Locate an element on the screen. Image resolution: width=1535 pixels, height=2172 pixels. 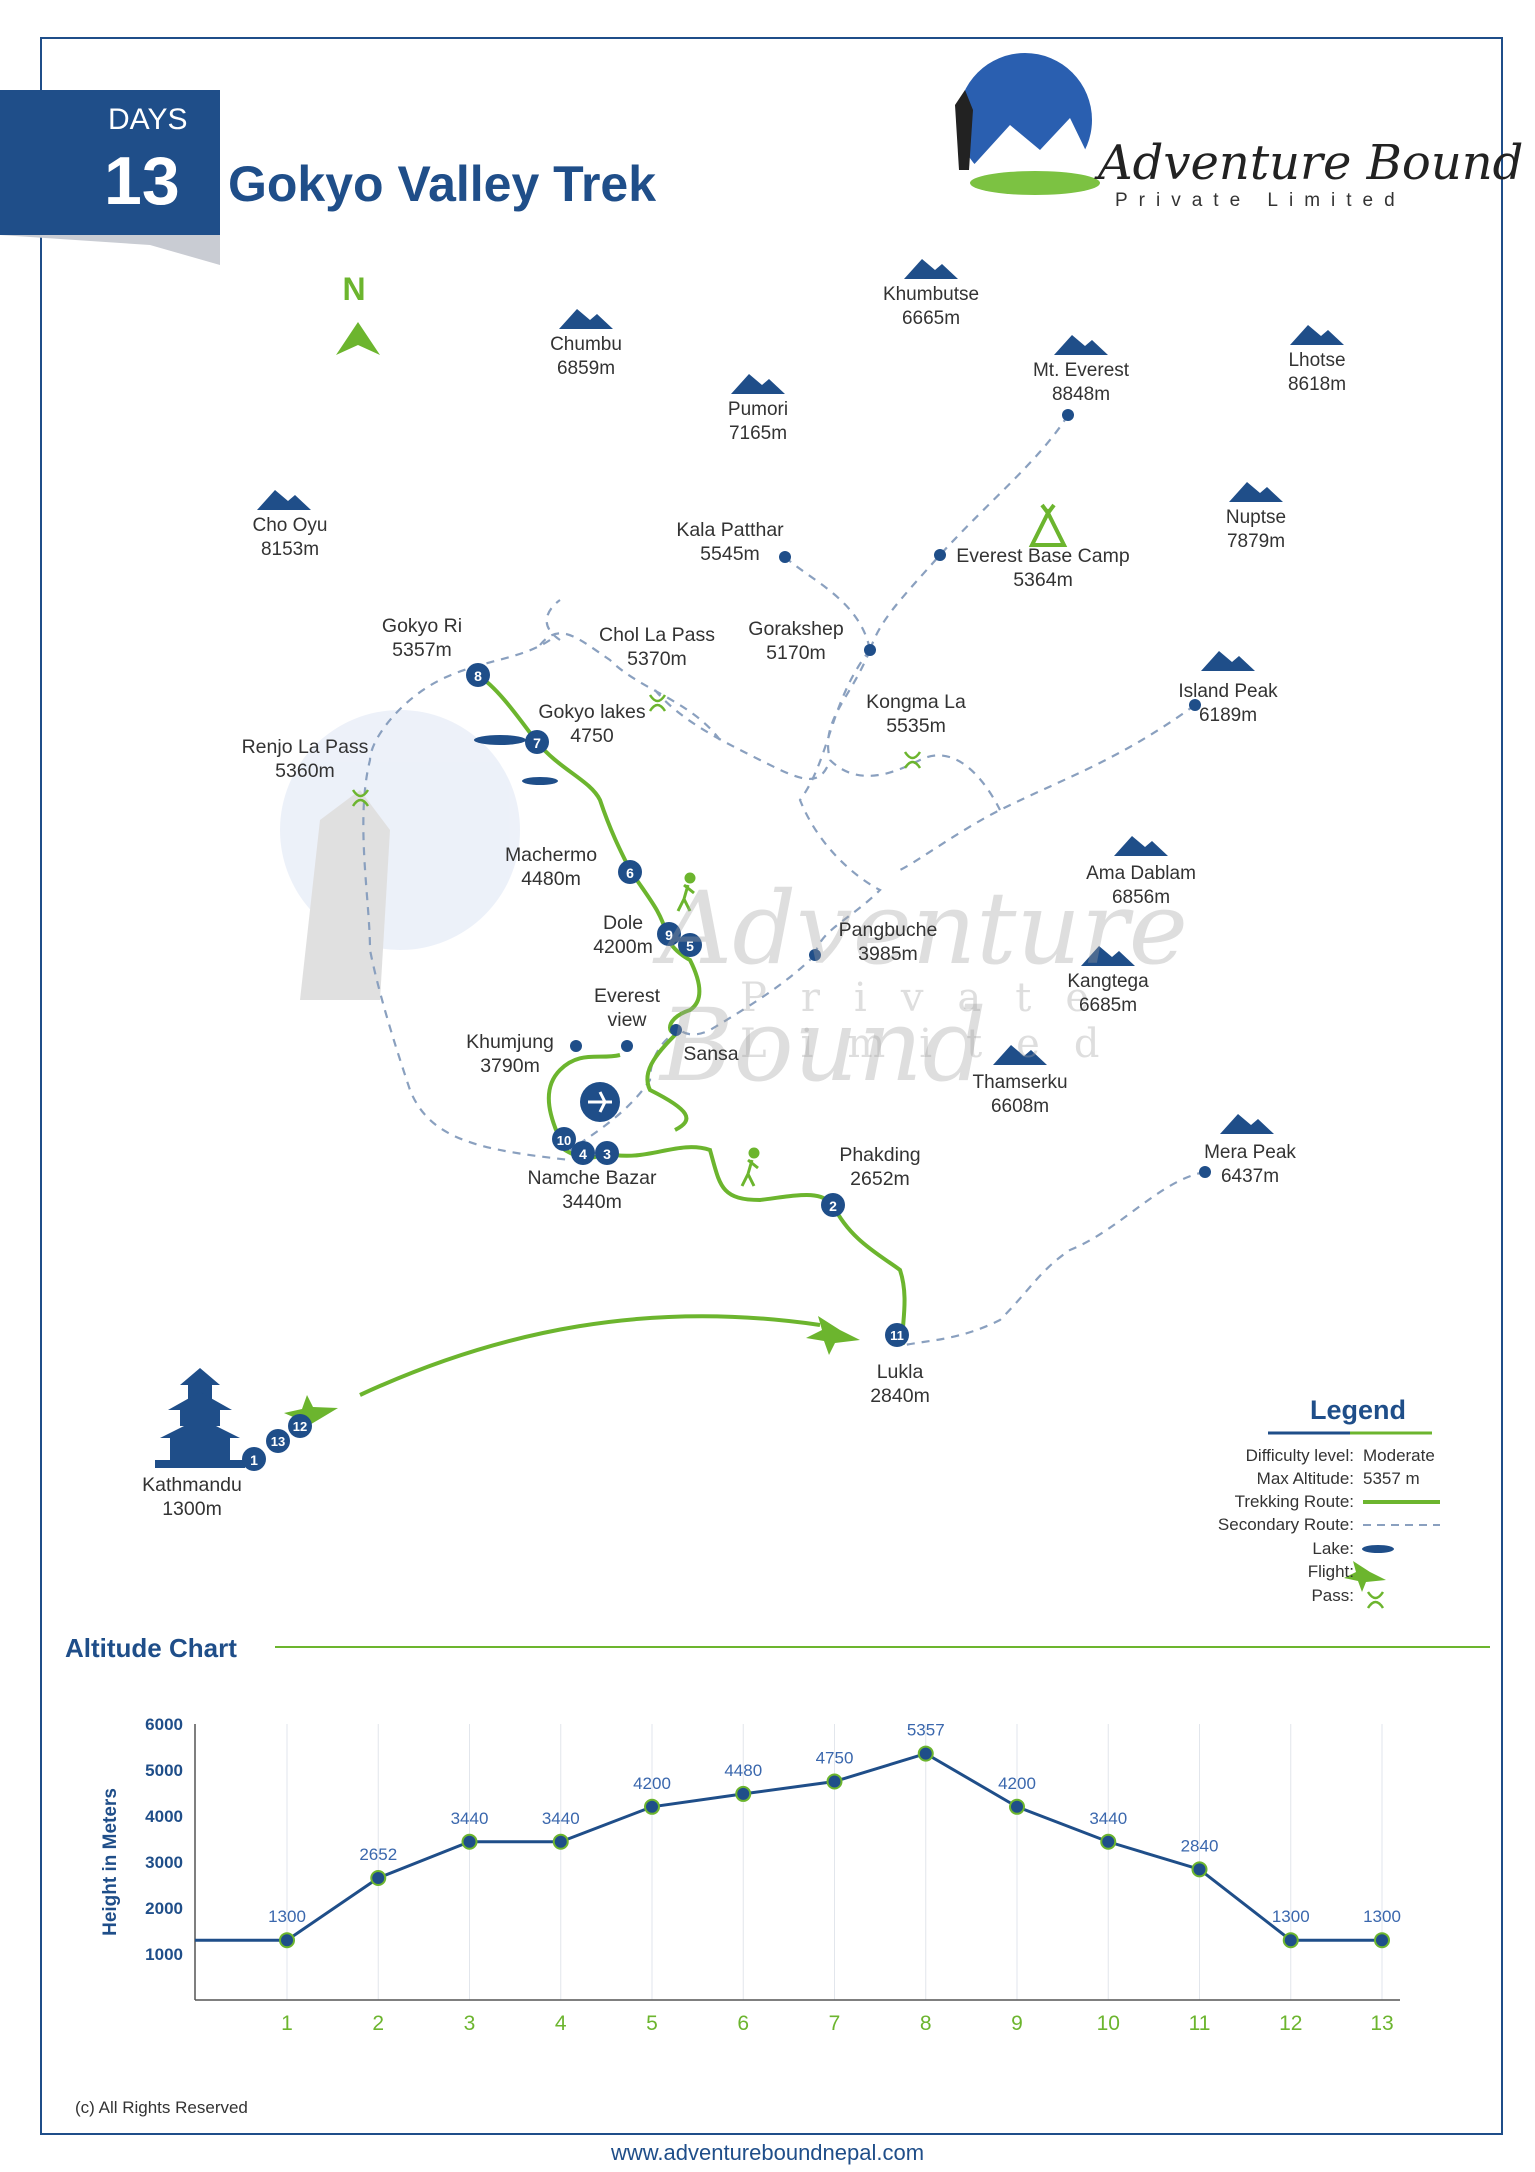
chart-y-tick-label: 1000 is located at coordinates (164, 1954).